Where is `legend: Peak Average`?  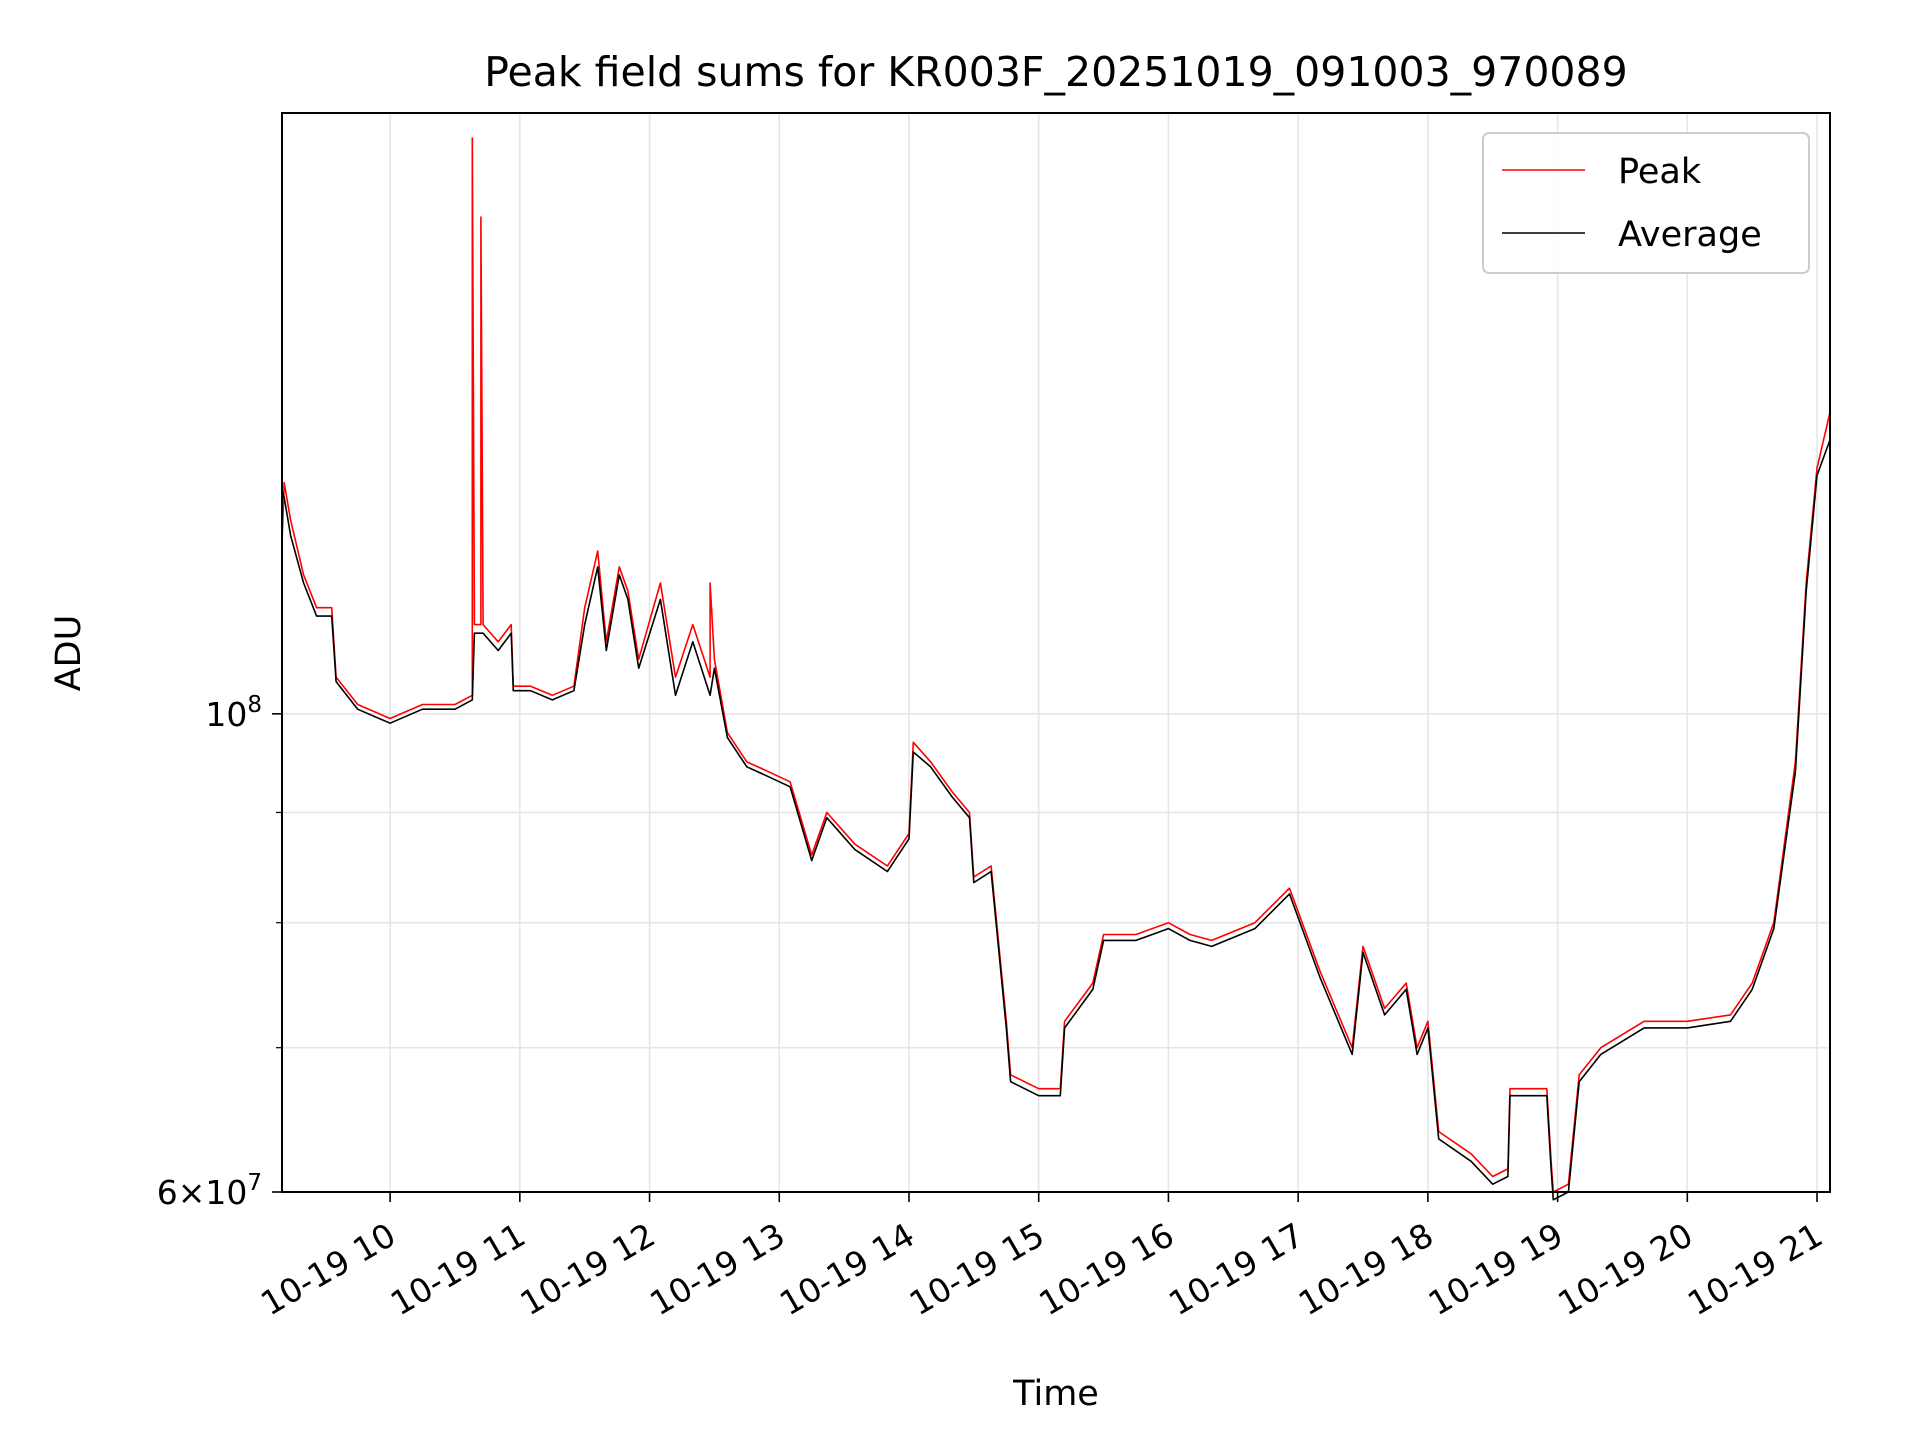
legend: Peak Average is located at coordinates (1646, 203).